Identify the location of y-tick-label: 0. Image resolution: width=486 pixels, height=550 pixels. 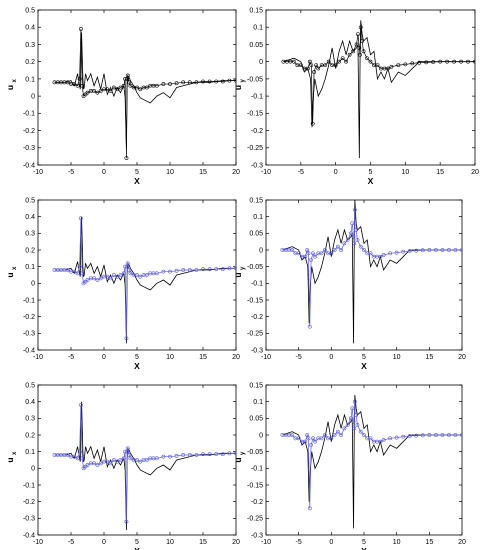
(261, 62).